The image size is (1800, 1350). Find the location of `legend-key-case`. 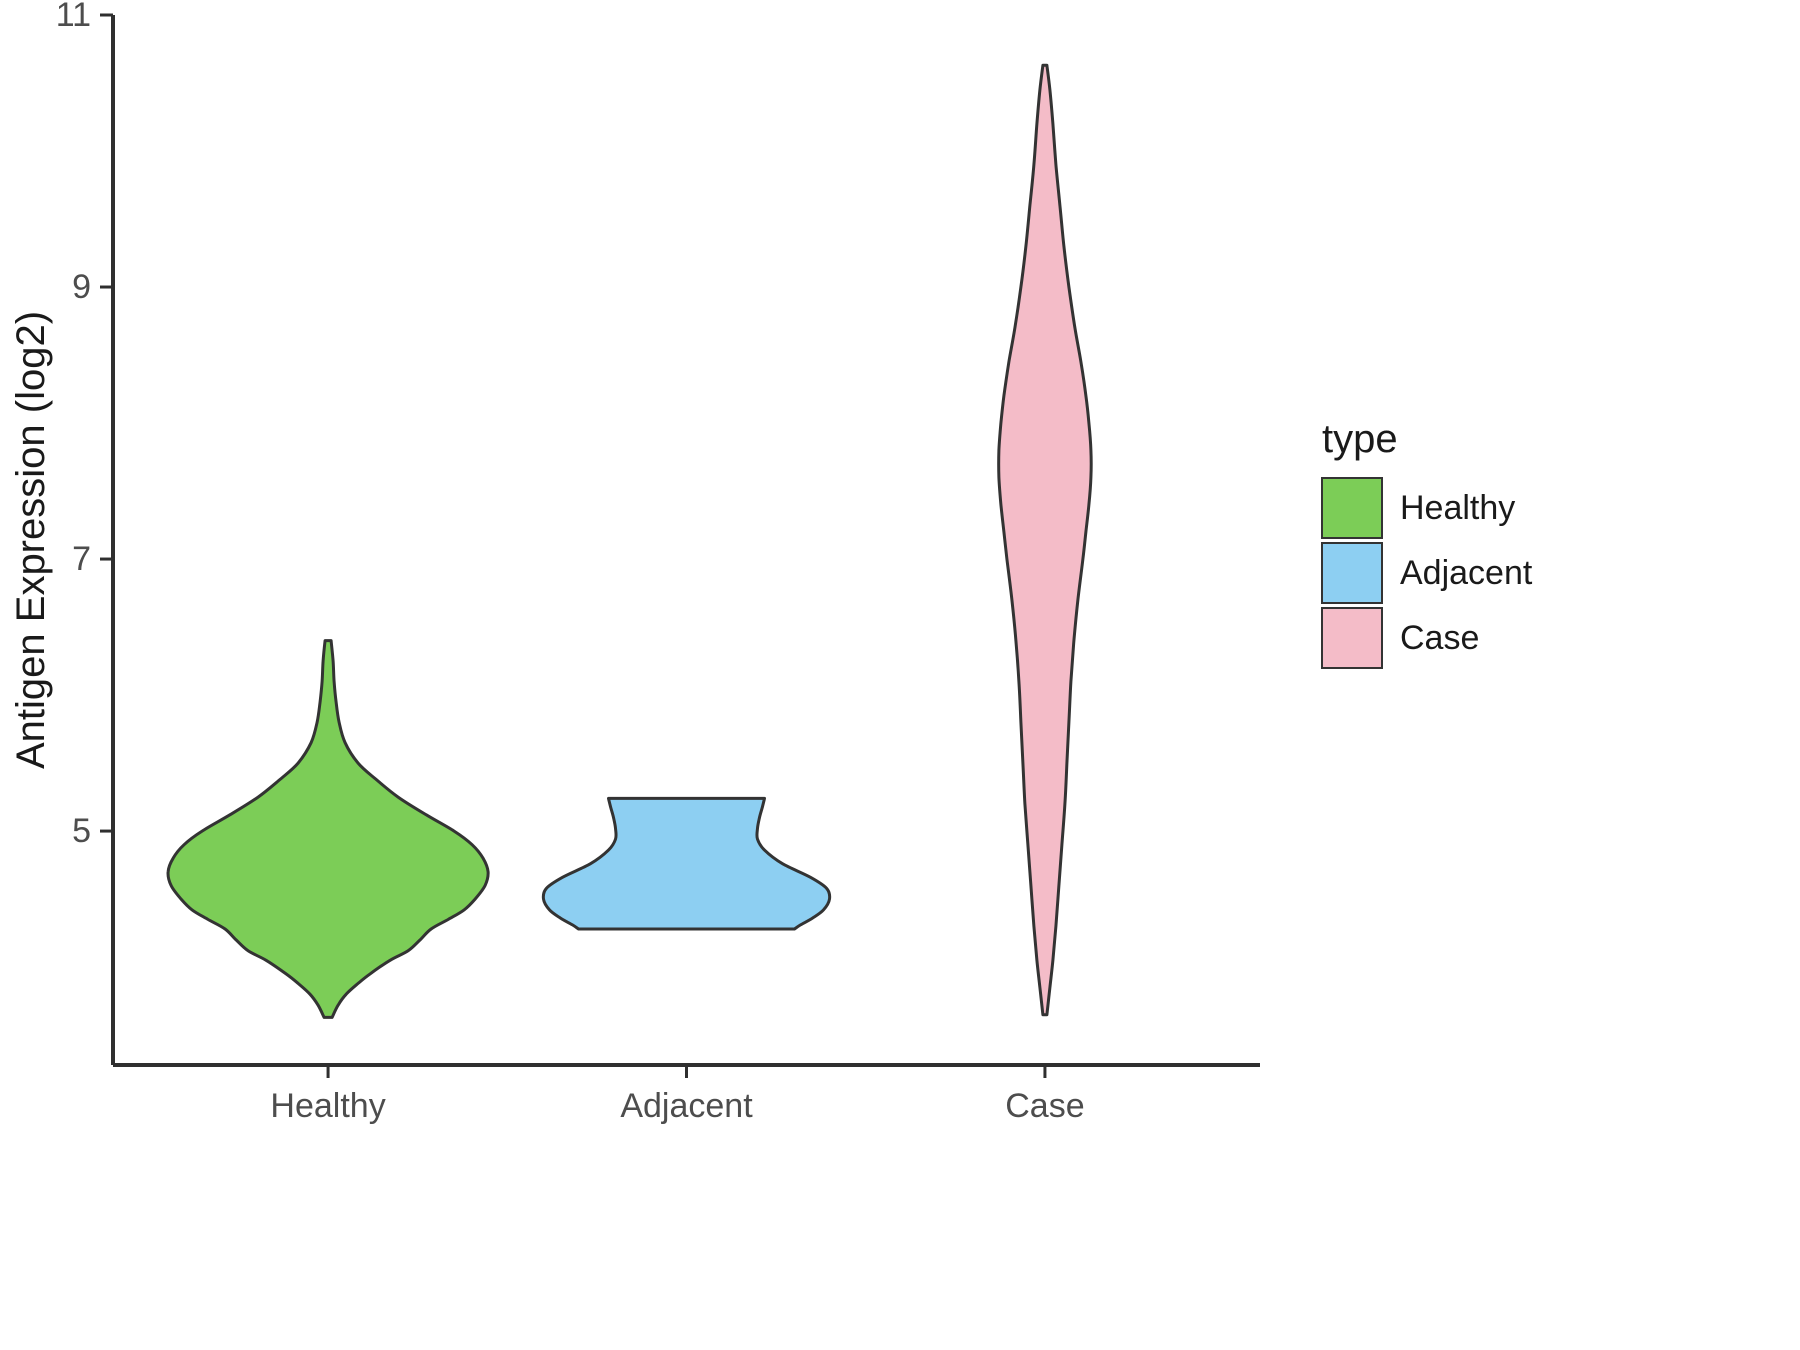

legend-key-case is located at coordinates (1352, 638).